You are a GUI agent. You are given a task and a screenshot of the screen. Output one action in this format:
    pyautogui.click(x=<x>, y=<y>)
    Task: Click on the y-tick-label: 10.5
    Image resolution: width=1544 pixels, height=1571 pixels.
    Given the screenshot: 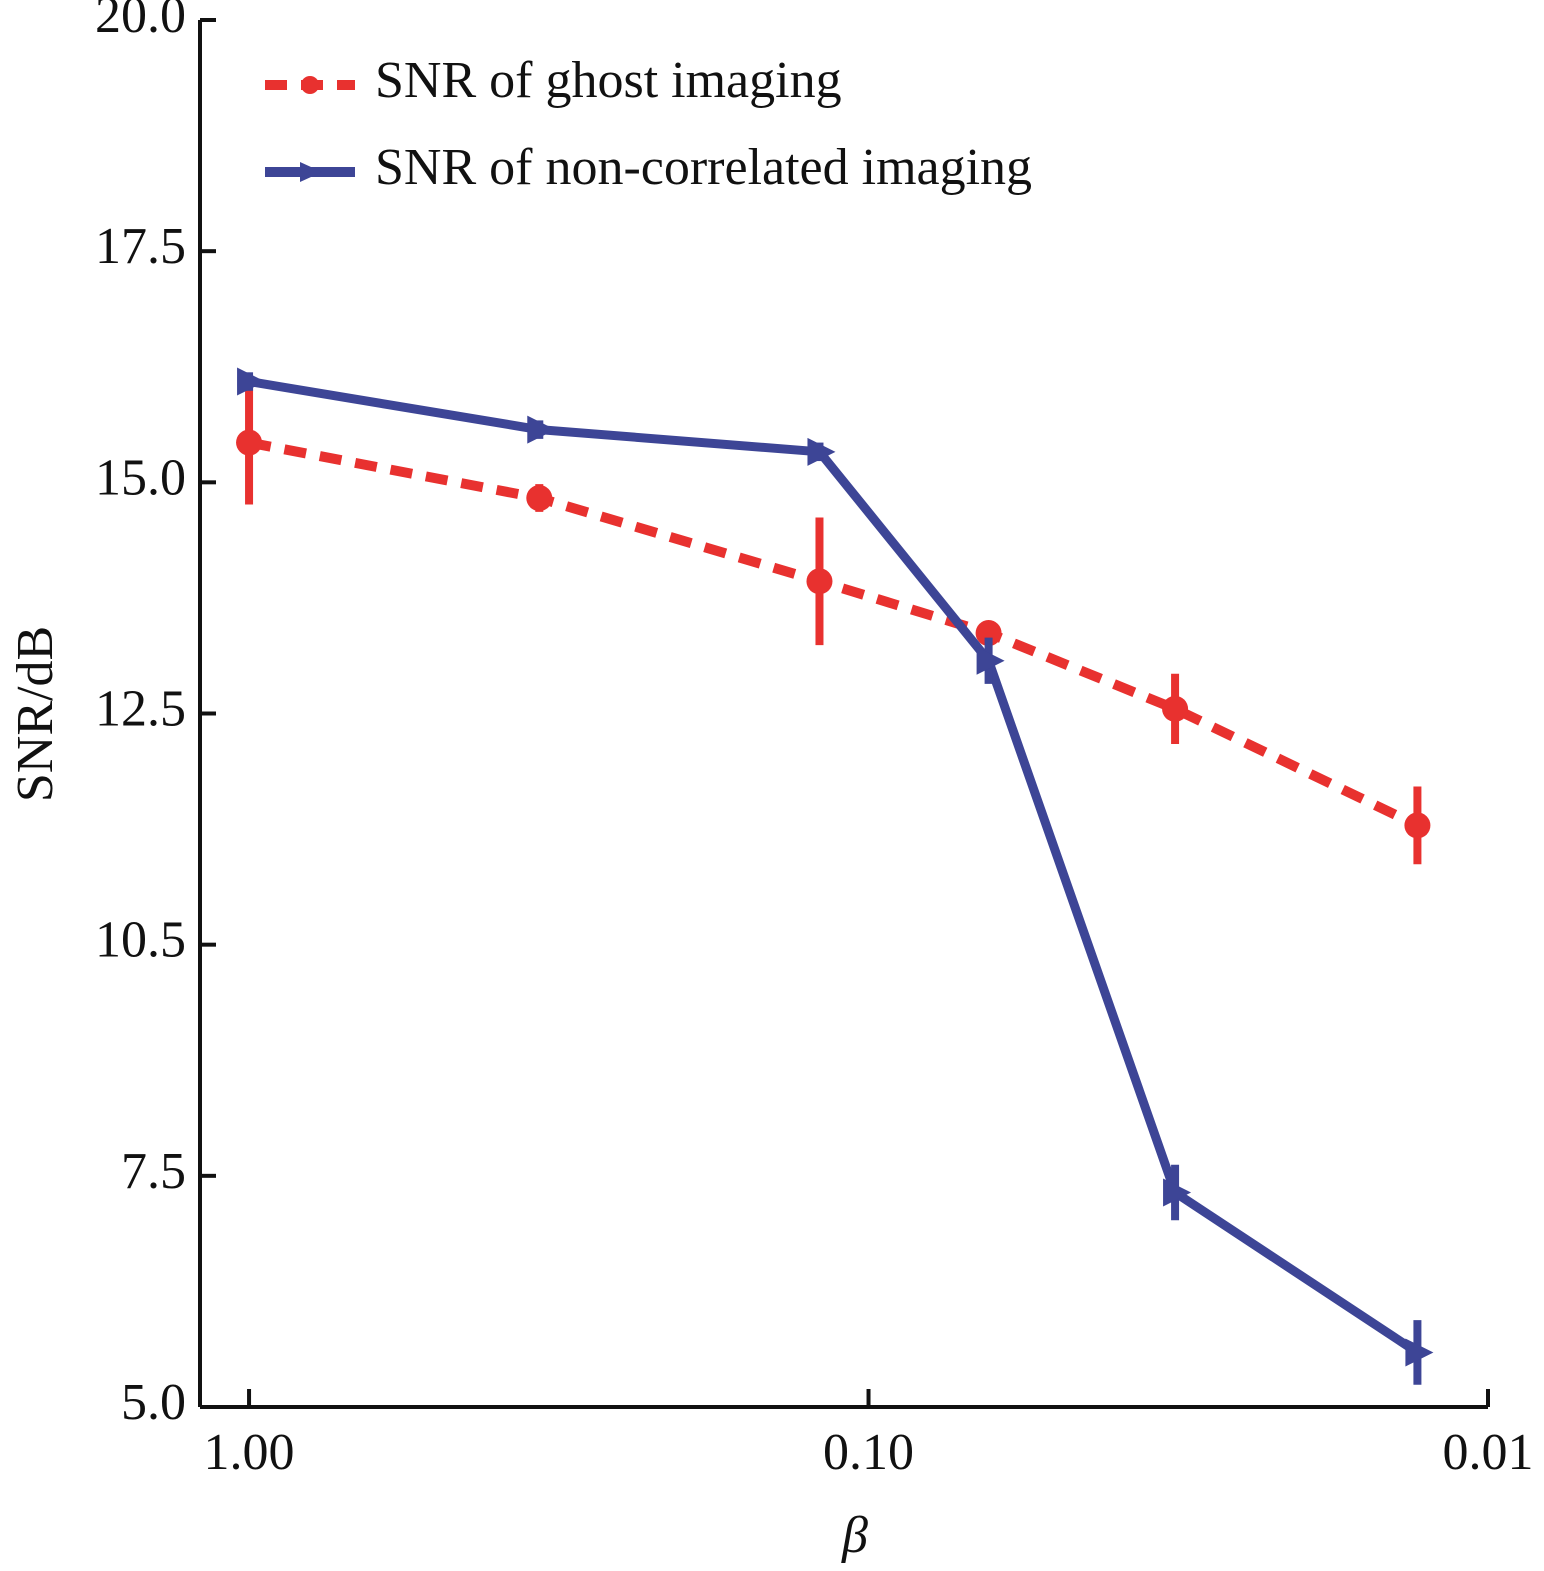 What is the action you would take?
    pyautogui.click(x=140, y=940)
    